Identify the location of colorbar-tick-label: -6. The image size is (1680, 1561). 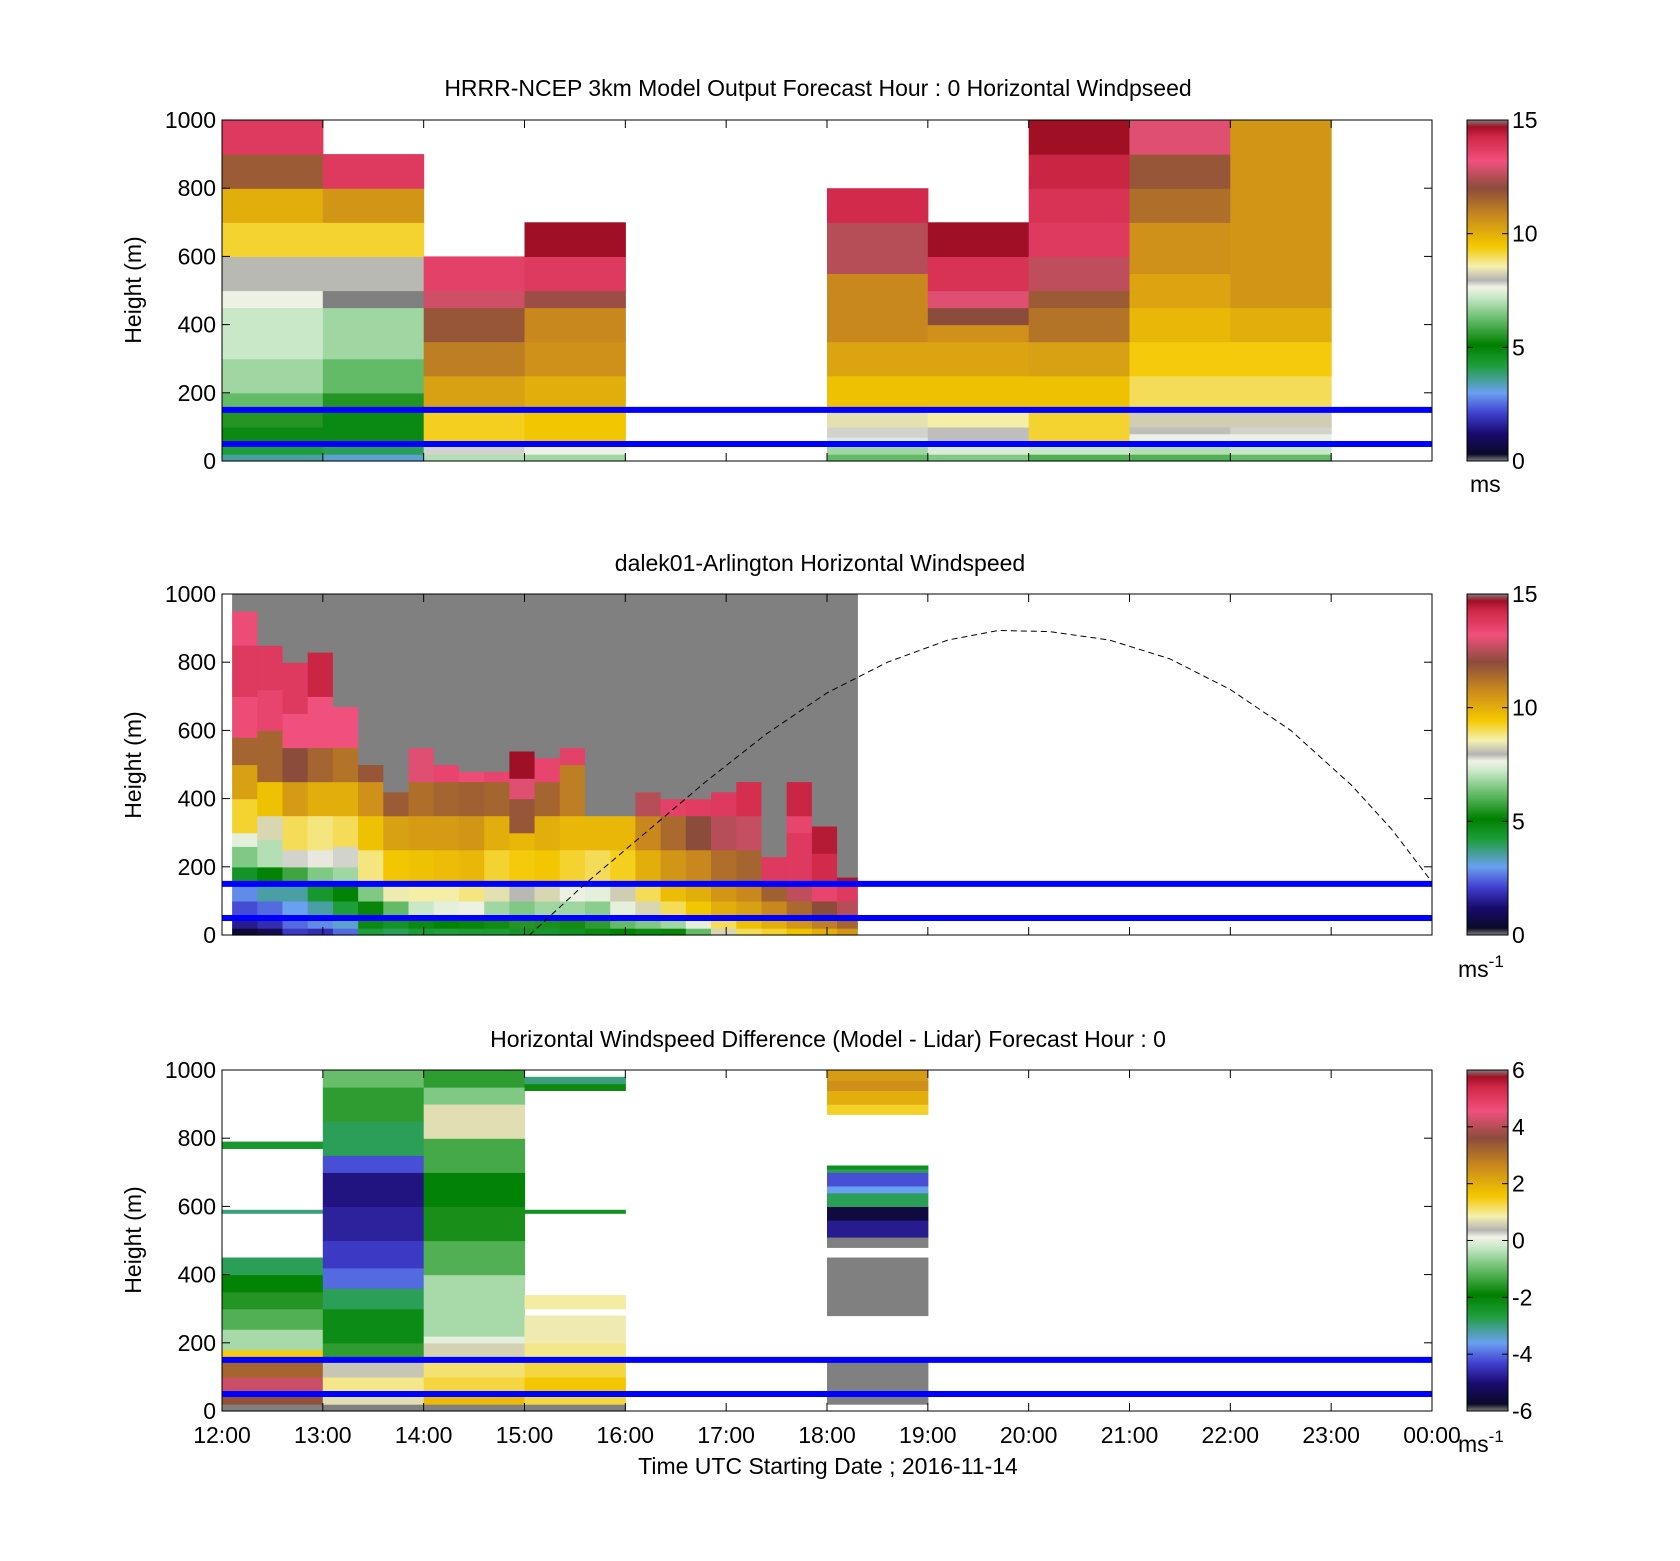
(1522, 1411).